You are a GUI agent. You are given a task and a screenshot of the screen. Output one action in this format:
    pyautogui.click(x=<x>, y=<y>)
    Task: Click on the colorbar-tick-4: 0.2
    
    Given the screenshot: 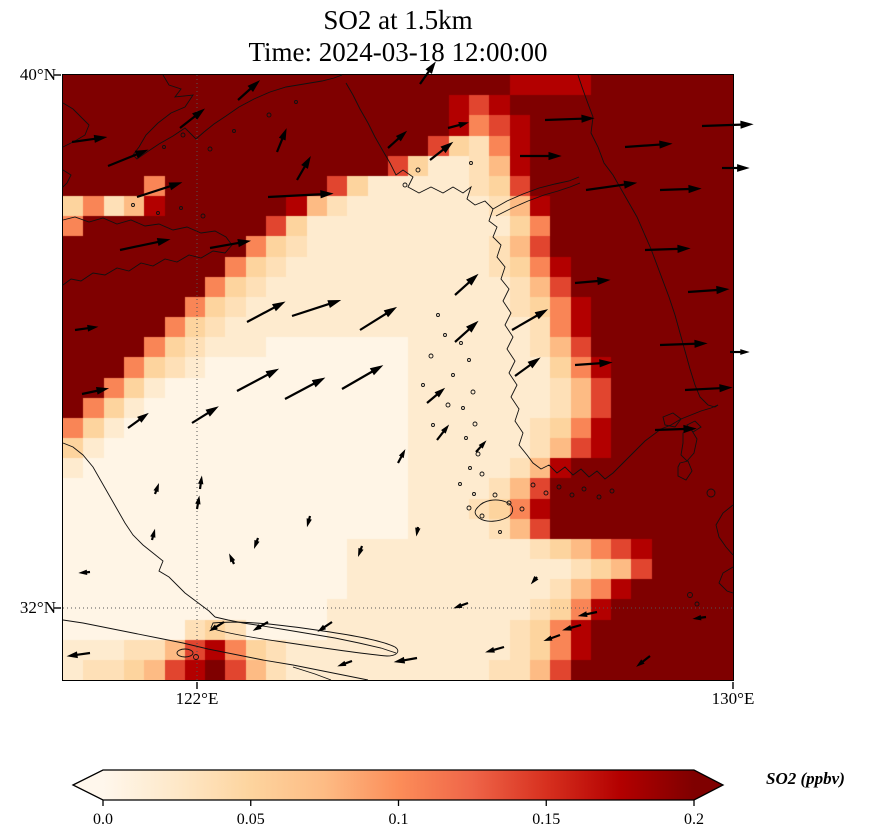 What is the action you would take?
    pyautogui.click(x=694, y=819)
    